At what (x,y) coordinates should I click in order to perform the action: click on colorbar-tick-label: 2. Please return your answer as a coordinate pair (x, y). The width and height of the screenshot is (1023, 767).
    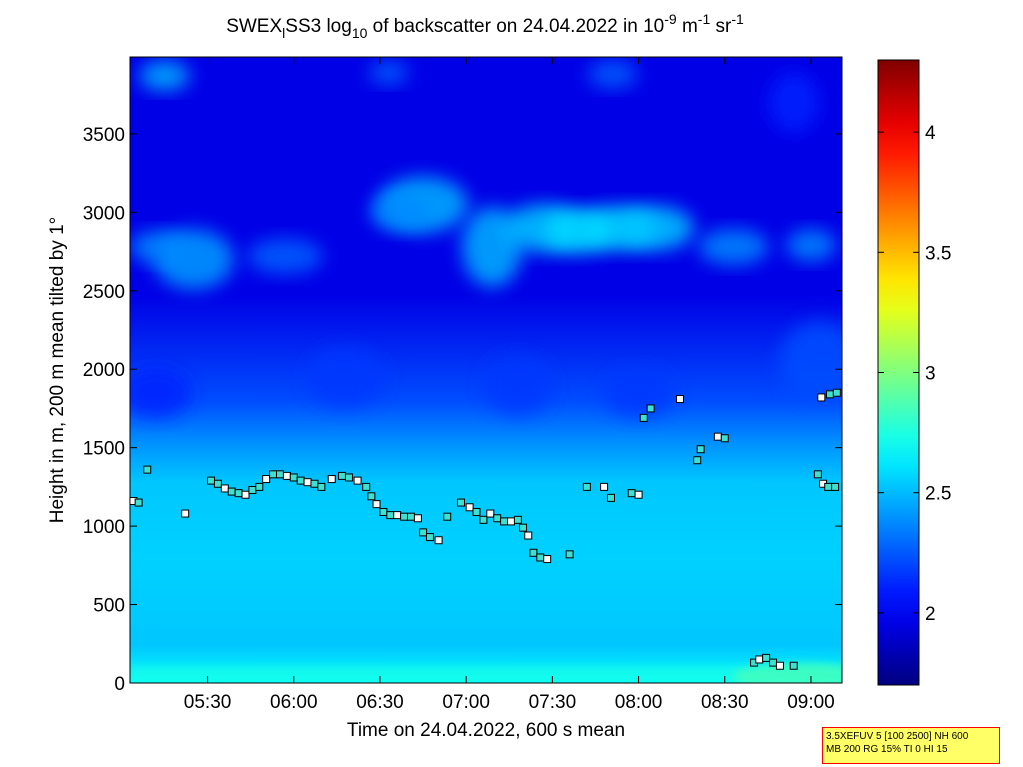
    Looking at the image, I should click on (930, 614).